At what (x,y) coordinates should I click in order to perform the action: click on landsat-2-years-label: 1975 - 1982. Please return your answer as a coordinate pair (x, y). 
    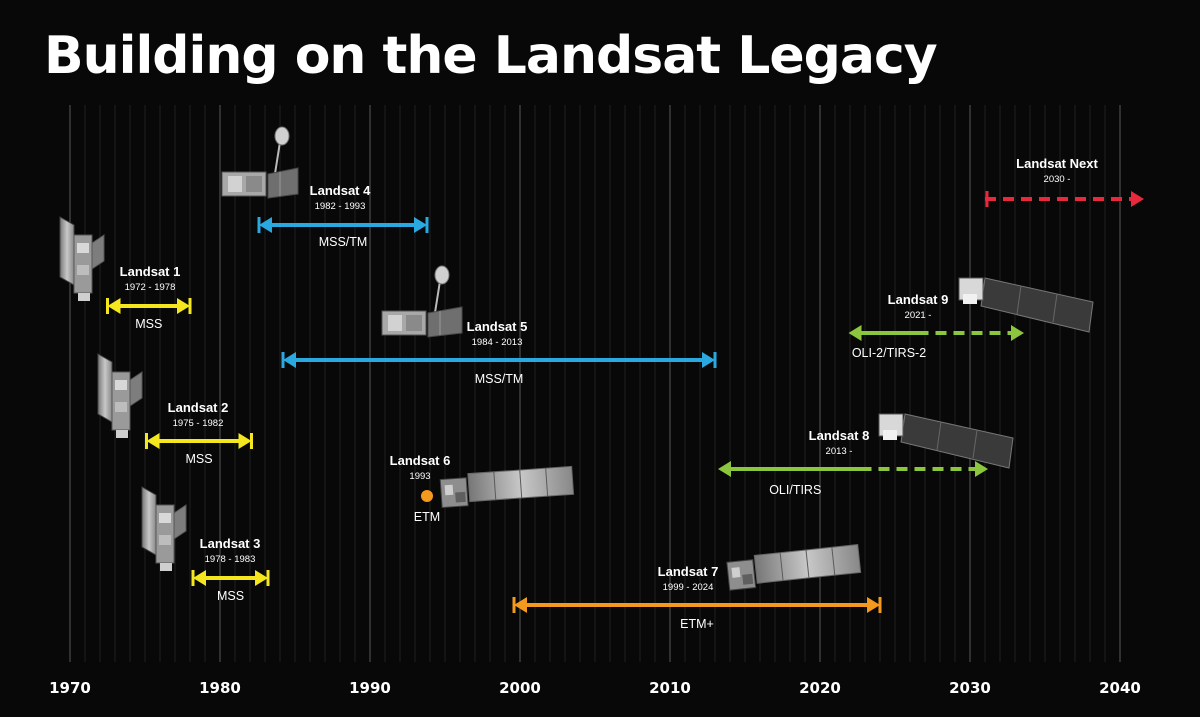
    Looking at the image, I should click on (198, 423).